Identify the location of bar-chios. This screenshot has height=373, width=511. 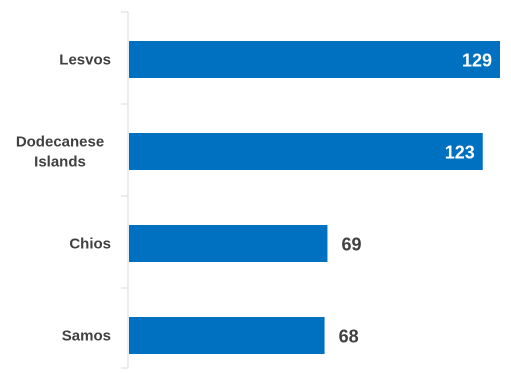
(228, 243).